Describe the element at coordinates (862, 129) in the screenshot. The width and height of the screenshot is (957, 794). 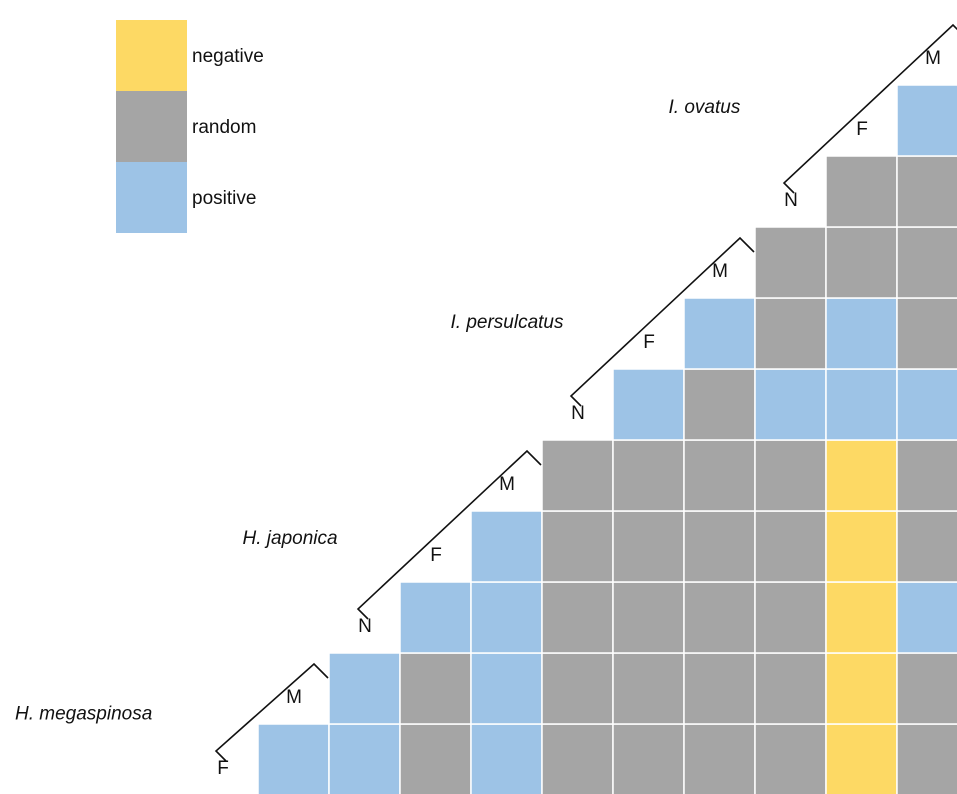
I see `stage-label-i-ovatus-f: F` at that location.